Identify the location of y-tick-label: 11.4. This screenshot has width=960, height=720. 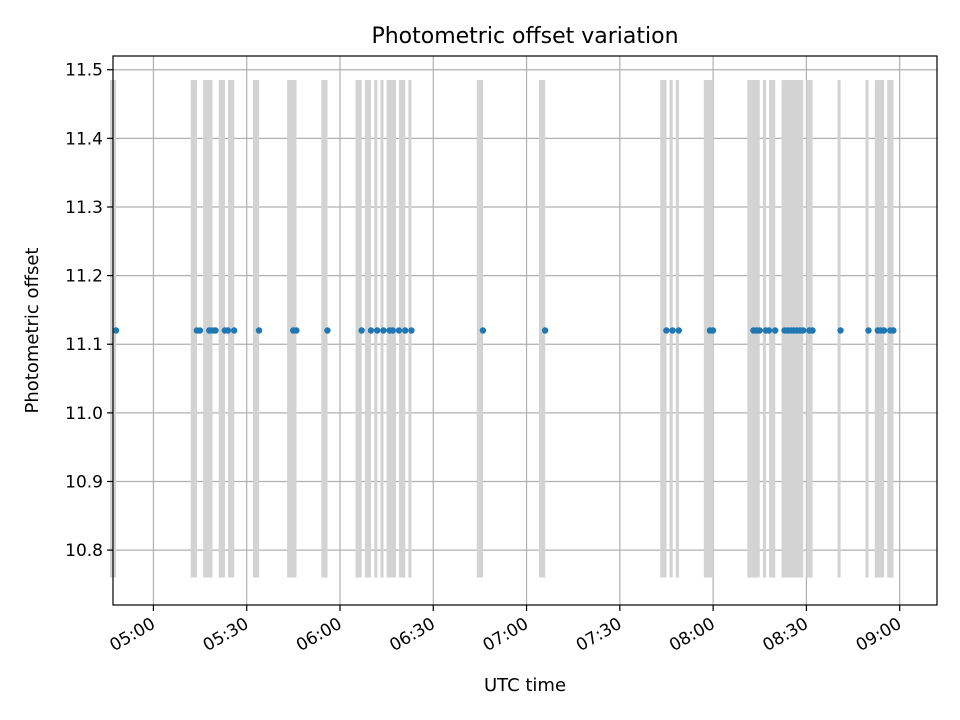
(84, 139).